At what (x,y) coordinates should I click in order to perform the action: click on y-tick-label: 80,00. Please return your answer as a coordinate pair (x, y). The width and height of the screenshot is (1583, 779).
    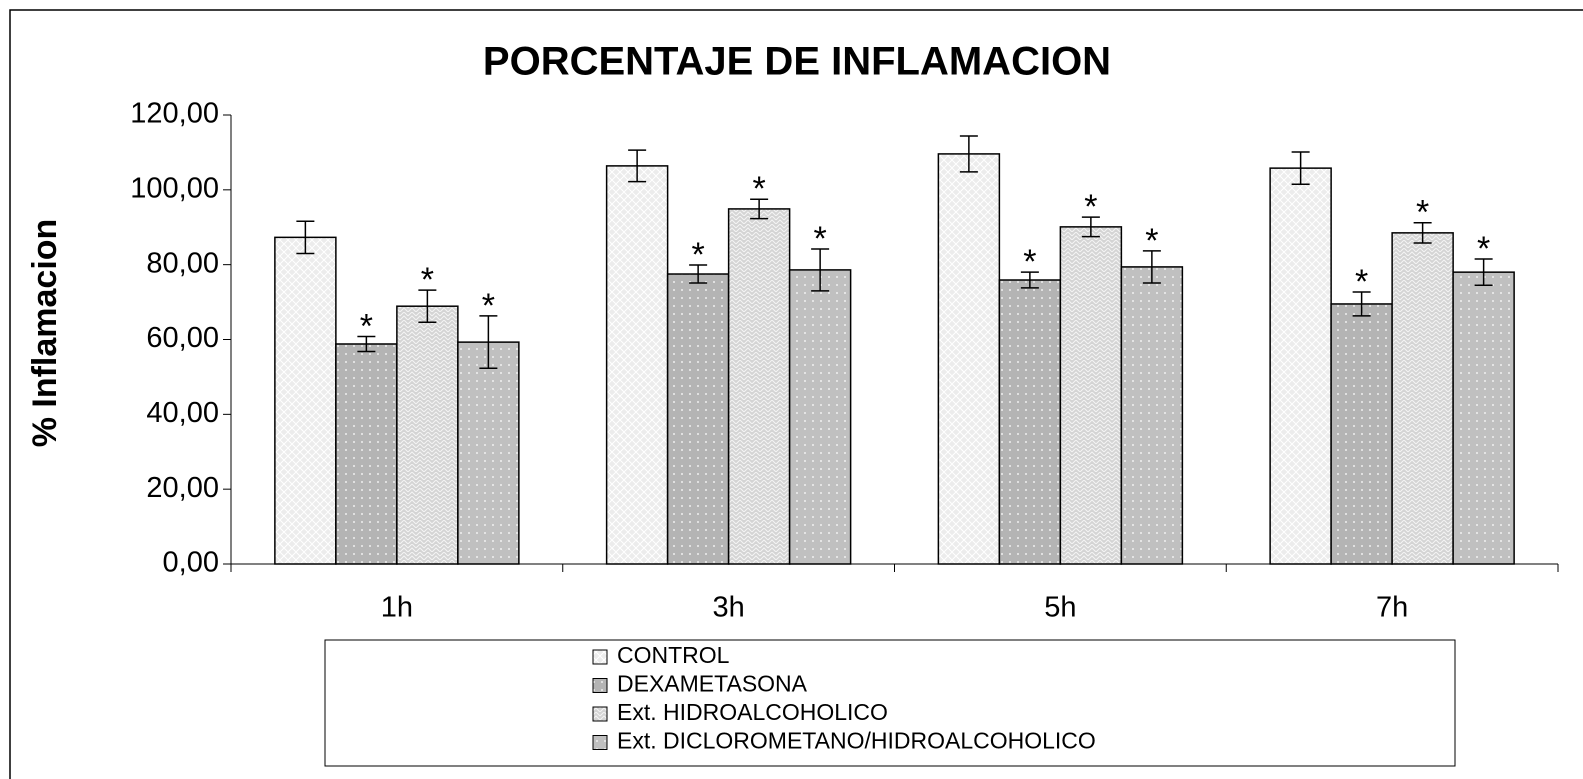
    Looking at the image, I should click on (182, 263).